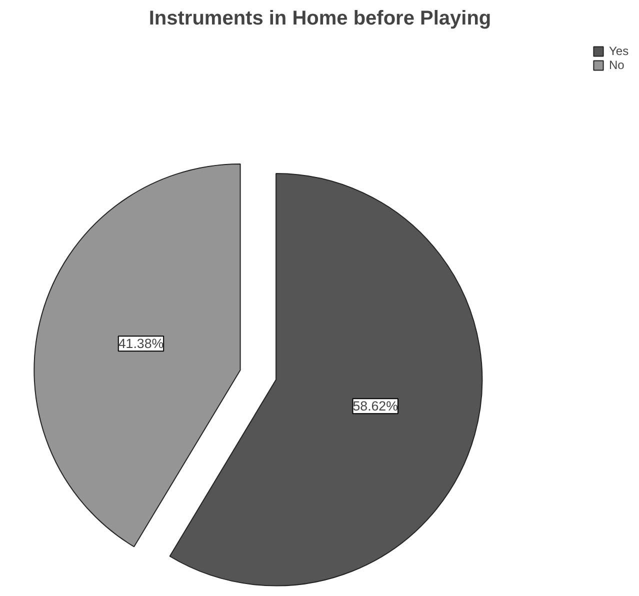 The height and width of the screenshot is (596, 639). Describe the element at coordinates (320, 19) in the screenshot. I see `chart-title: Instruments in Home before Playing` at that location.